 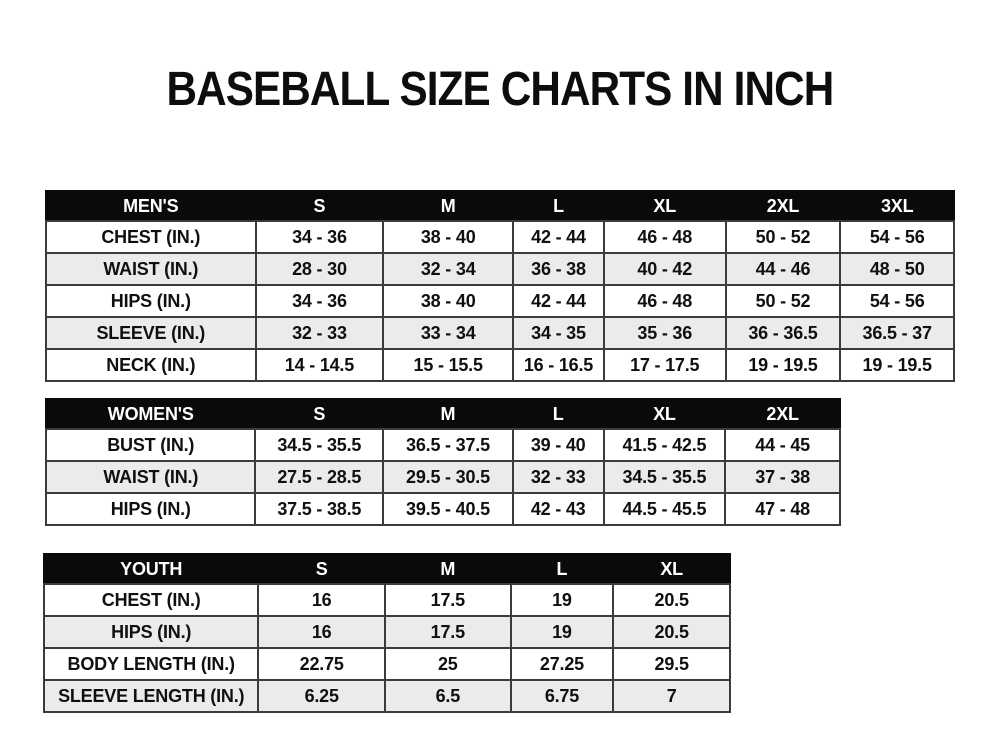 What do you see at coordinates (448, 509) in the screenshot?
I see `size-value-cell: 39.5 - 40.5` at bounding box center [448, 509].